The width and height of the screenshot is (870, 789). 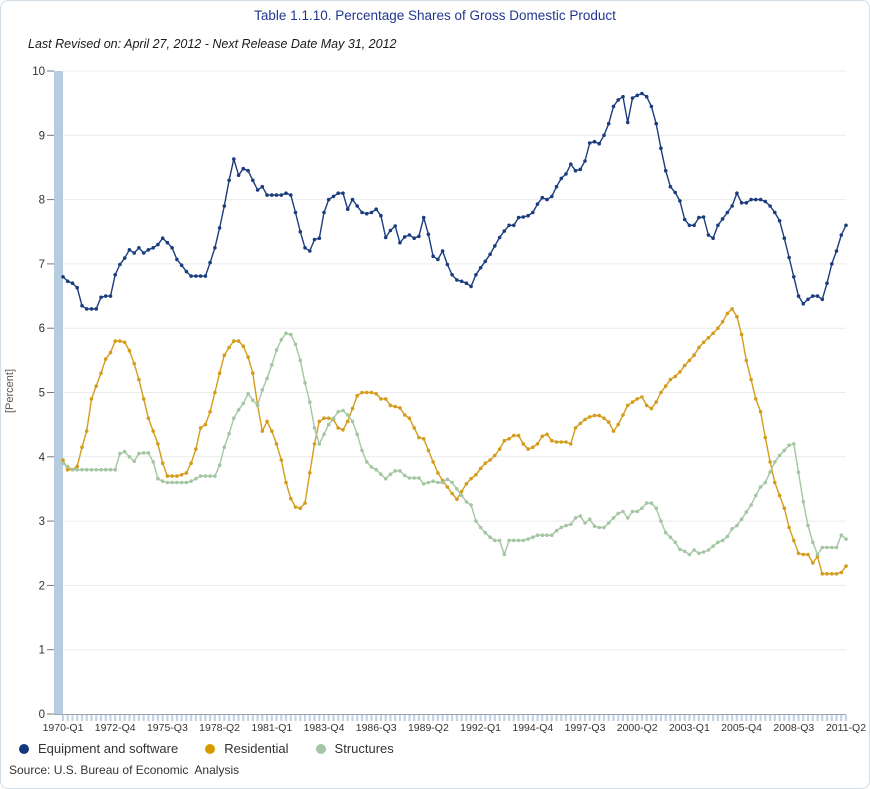 What do you see at coordinates (219, 728) in the screenshot?
I see `svg-text: 1978-Q2` at bounding box center [219, 728].